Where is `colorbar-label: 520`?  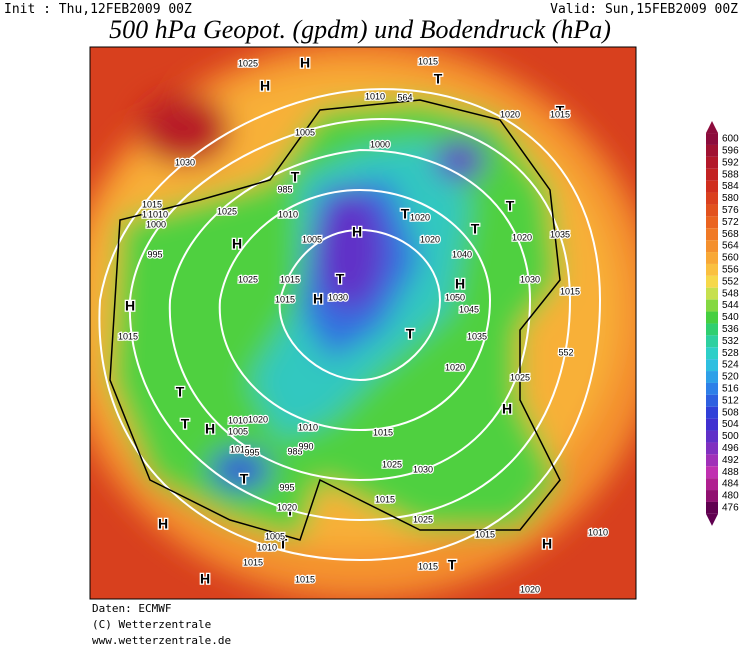 colorbar-label: 520 is located at coordinates (730, 377).